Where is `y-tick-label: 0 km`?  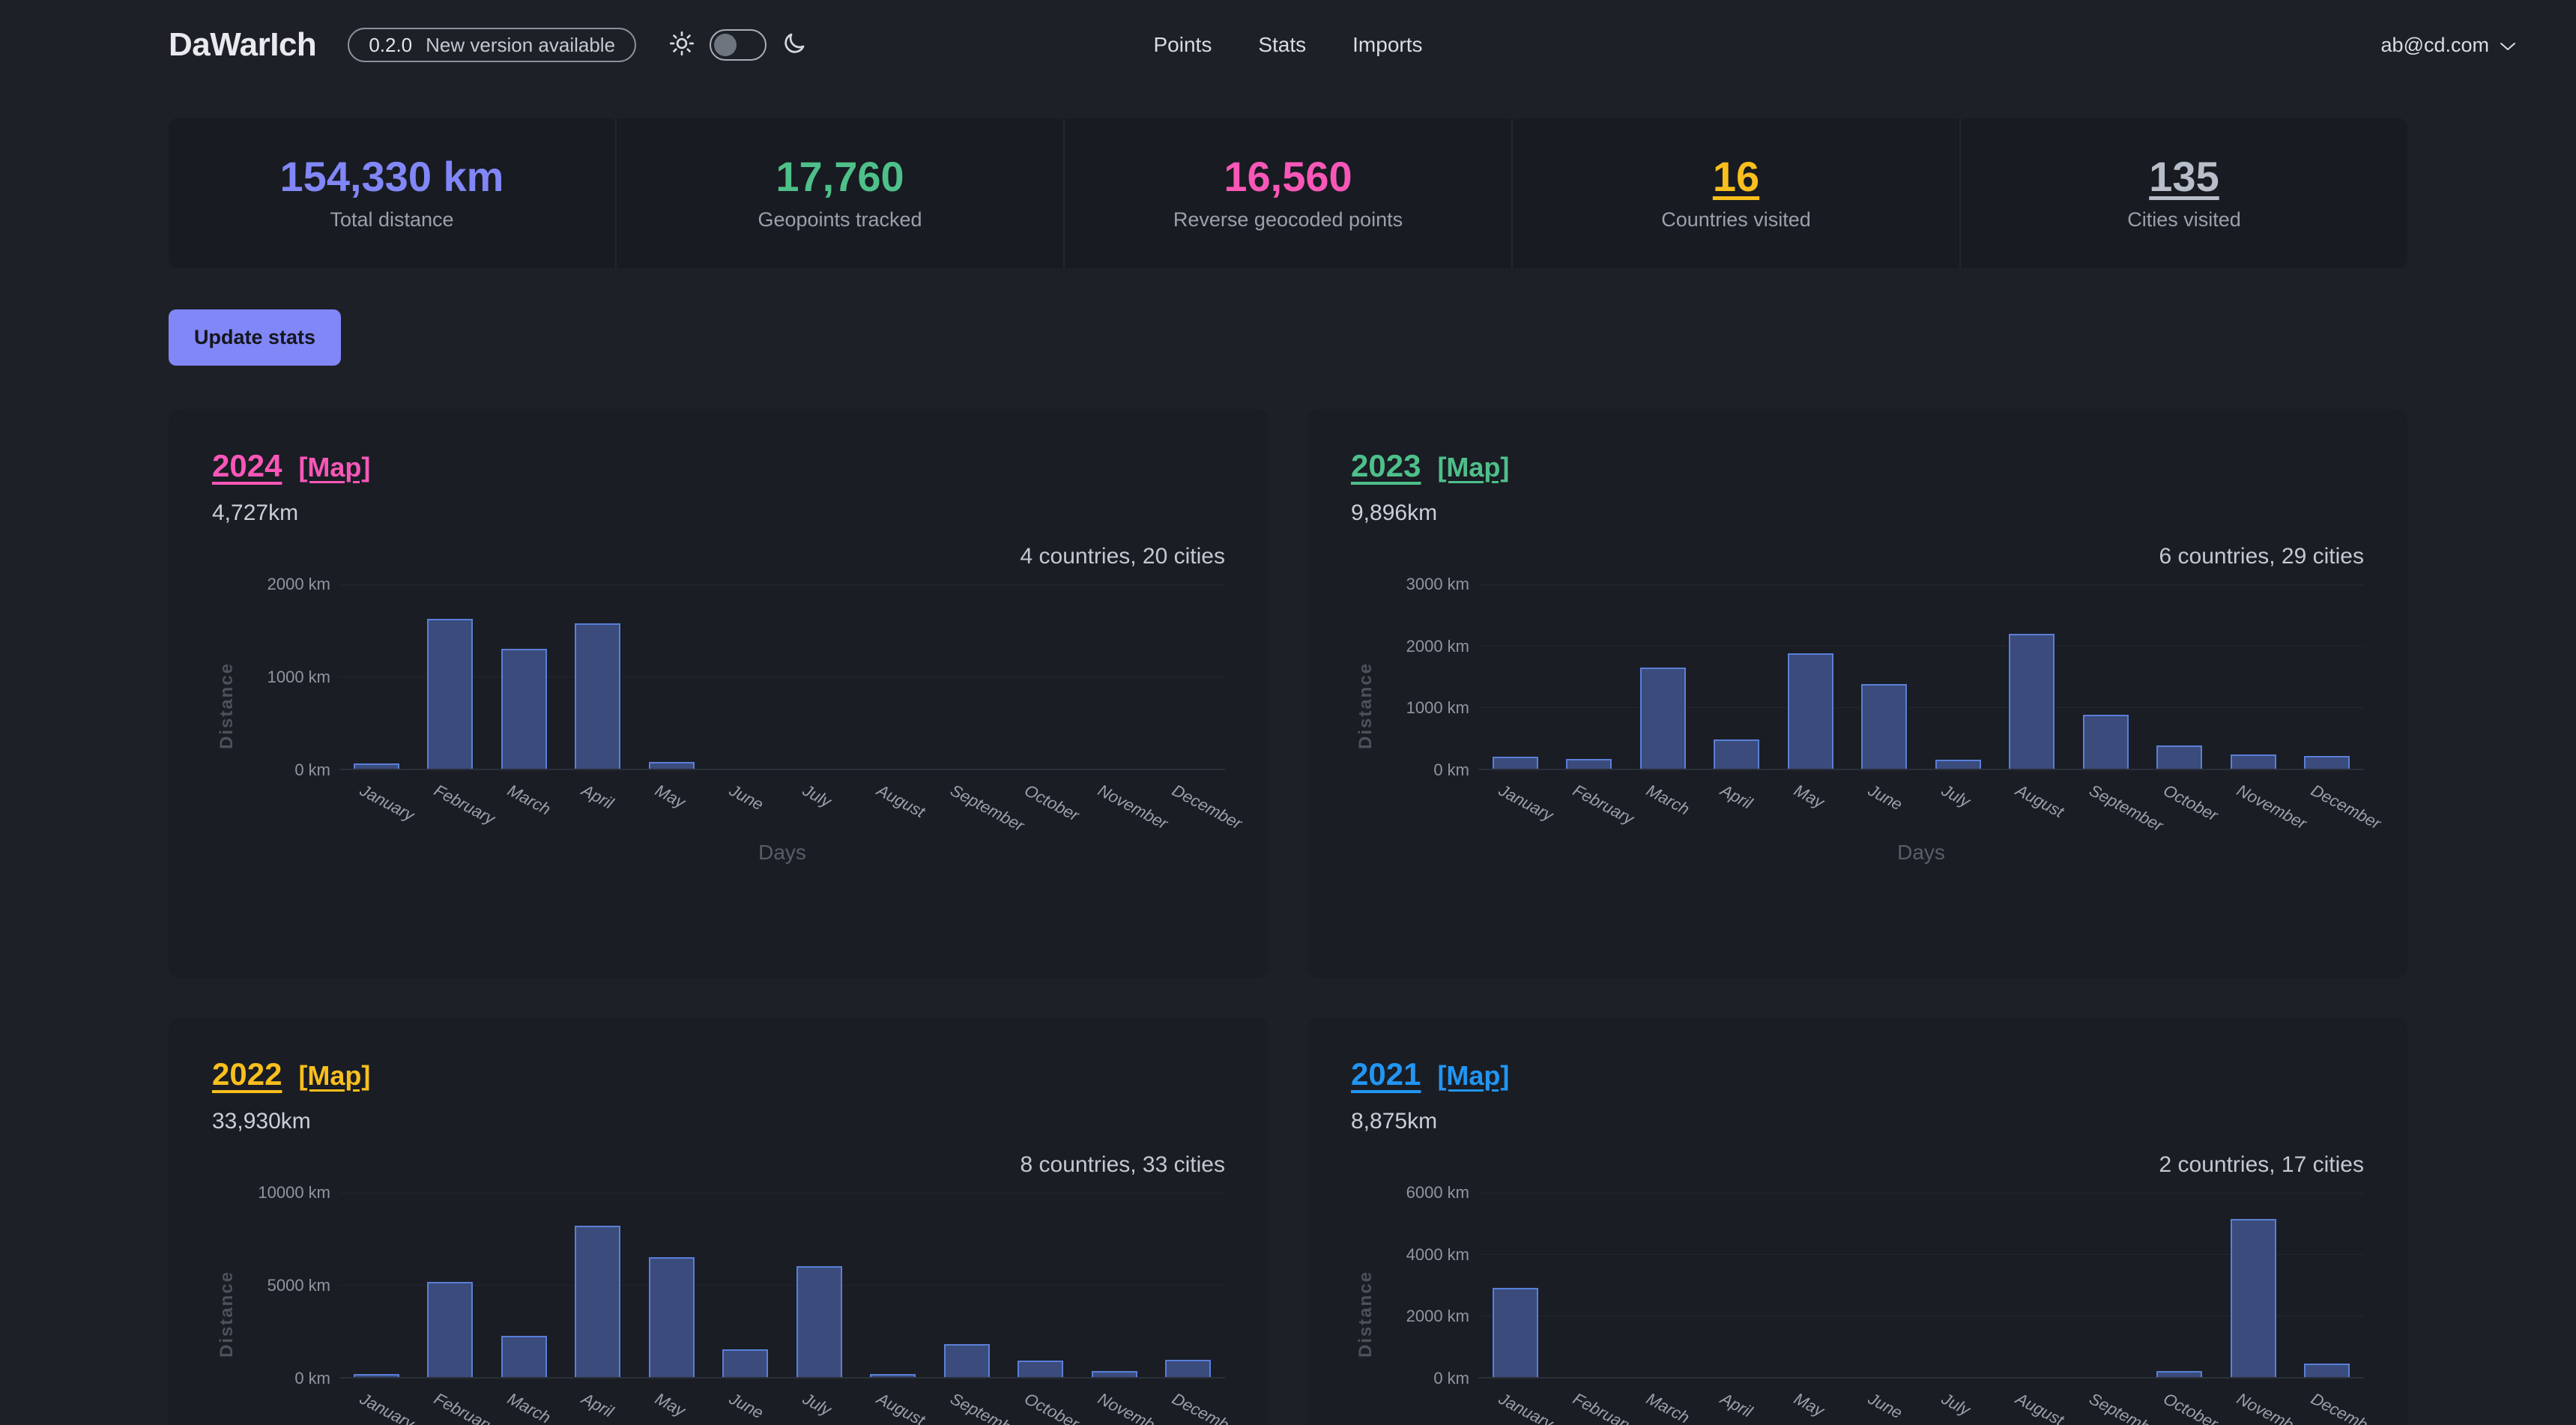
y-tick-label: 0 km is located at coordinates (312, 1378).